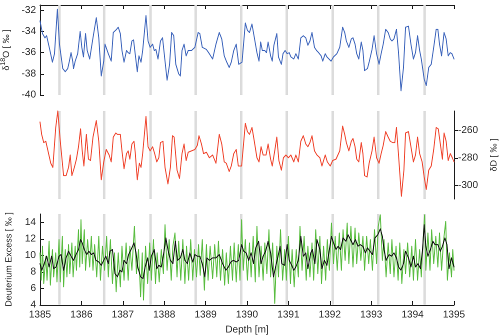 The image size is (500, 336). What do you see at coordinates (164, 315) in the screenshot?
I see `x-tick-label: 1388` at bounding box center [164, 315].